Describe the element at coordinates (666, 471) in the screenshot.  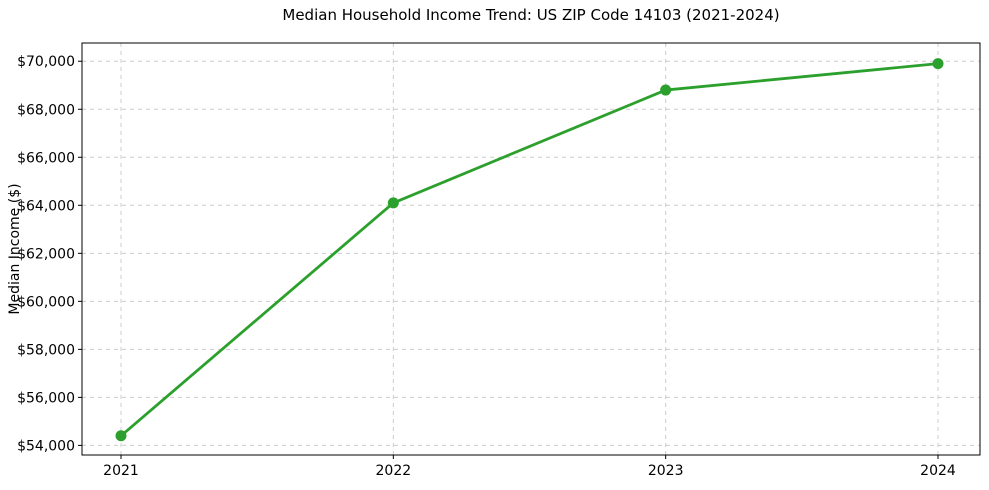
I see `x-tick-label: 2023` at that location.